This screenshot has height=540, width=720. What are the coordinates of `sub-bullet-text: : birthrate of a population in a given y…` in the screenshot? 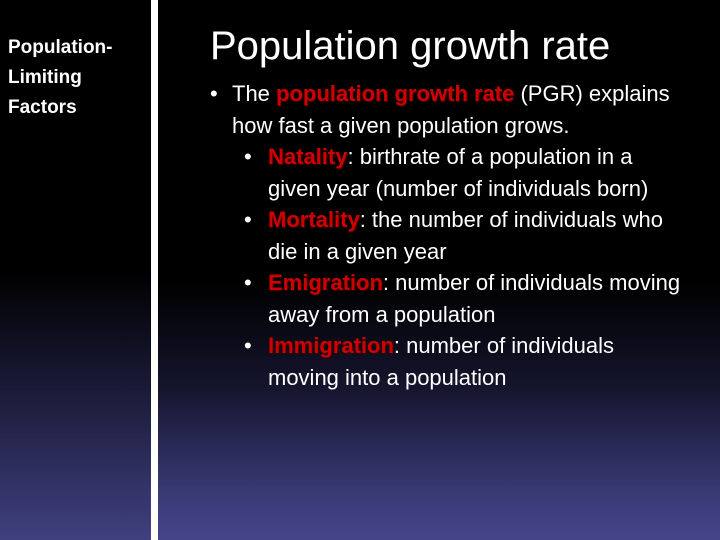 It's located at (458, 172).